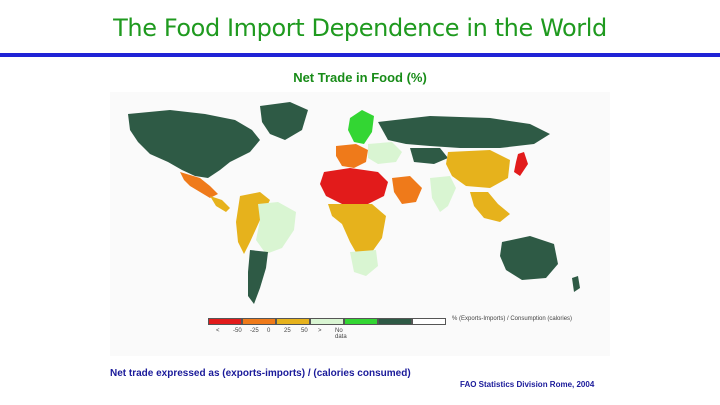 The width and height of the screenshot is (720, 405). Describe the element at coordinates (354, 186) in the screenshot. I see `region-north-africa` at that location.